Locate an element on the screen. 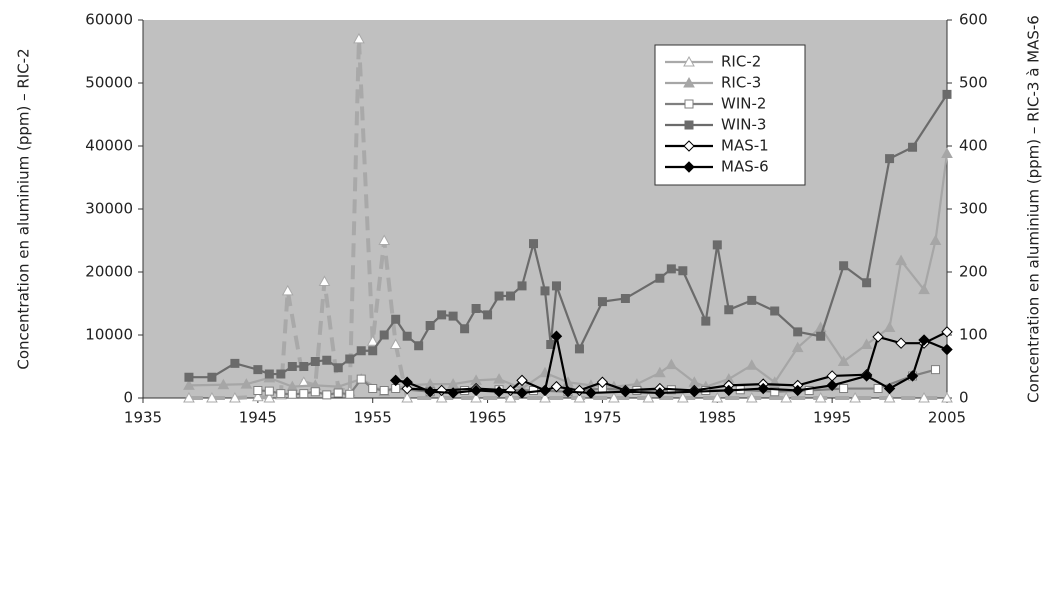 The image size is (1051, 607). y-axis-label: Concentration en aluminium (ppm) – RIC-2 is located at coordinates (24, 208).